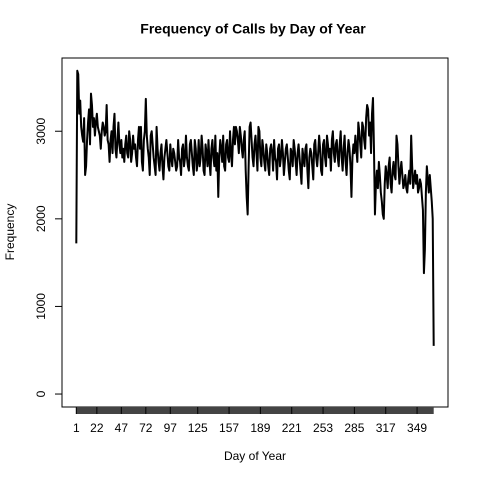 This screenshot has width=480, height=480. What do you see at coordinates (146, 428) in the screenshot?
I see `x-tick-label: 72` at bounding box center [146, 428].